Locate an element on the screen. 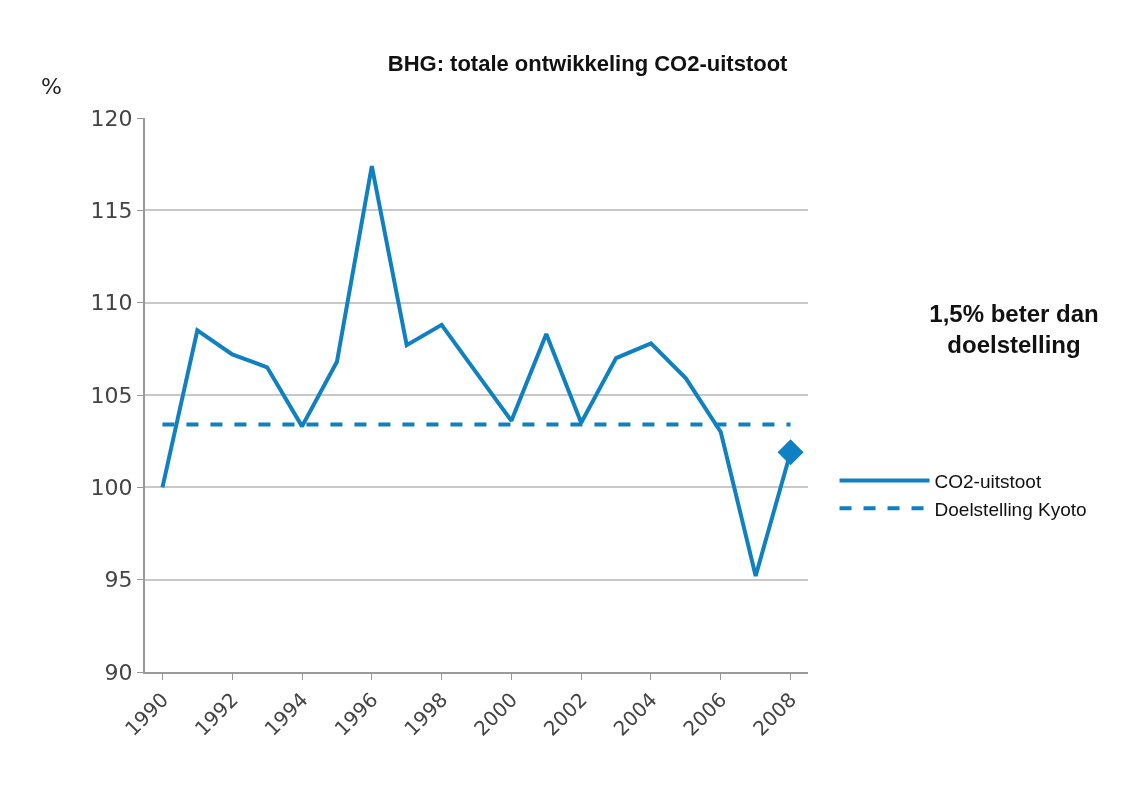 Image resolution: width=1130 pixels, height=791 pixels. y-tick-label: 105 is located at coordinates (111, 395).